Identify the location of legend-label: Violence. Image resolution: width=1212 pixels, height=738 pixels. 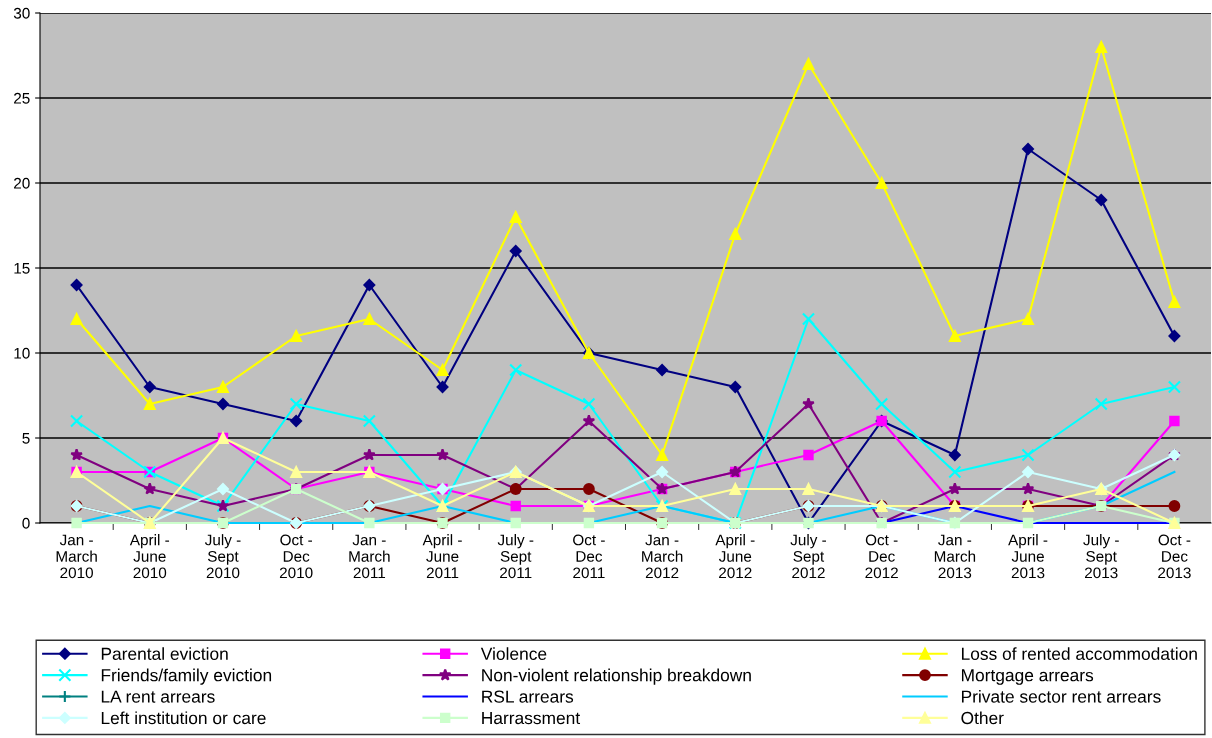
(513, 653).